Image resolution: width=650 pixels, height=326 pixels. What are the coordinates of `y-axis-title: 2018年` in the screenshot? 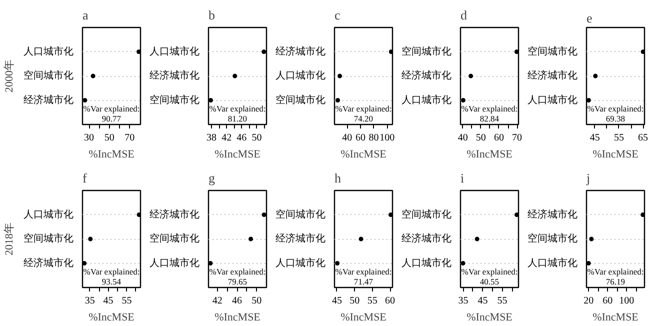 It's located at (10, 239).